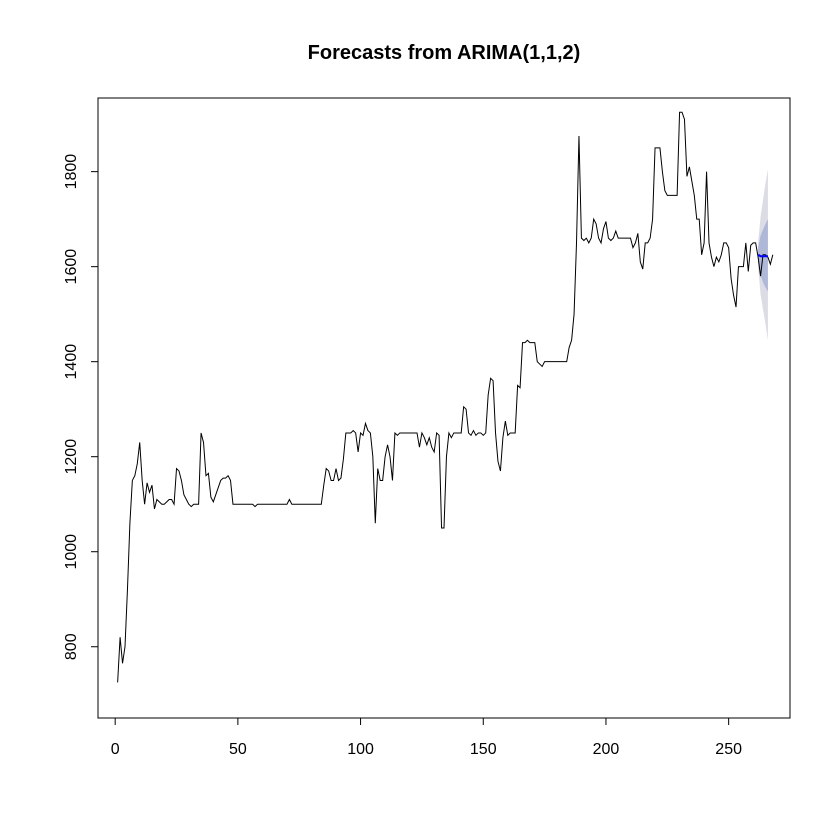  What do you see at coordinates (238, 749) in the screenshot?
I see `x-tick-label: 50` at bounding box center [238, 749].